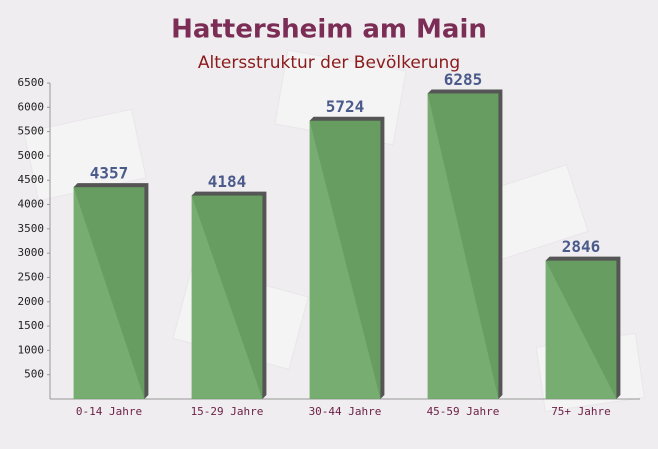  Describe the element at coordinates (227, 411) in the screenshot. I see `x-tick-label: 15-29 Jahre` at that location.